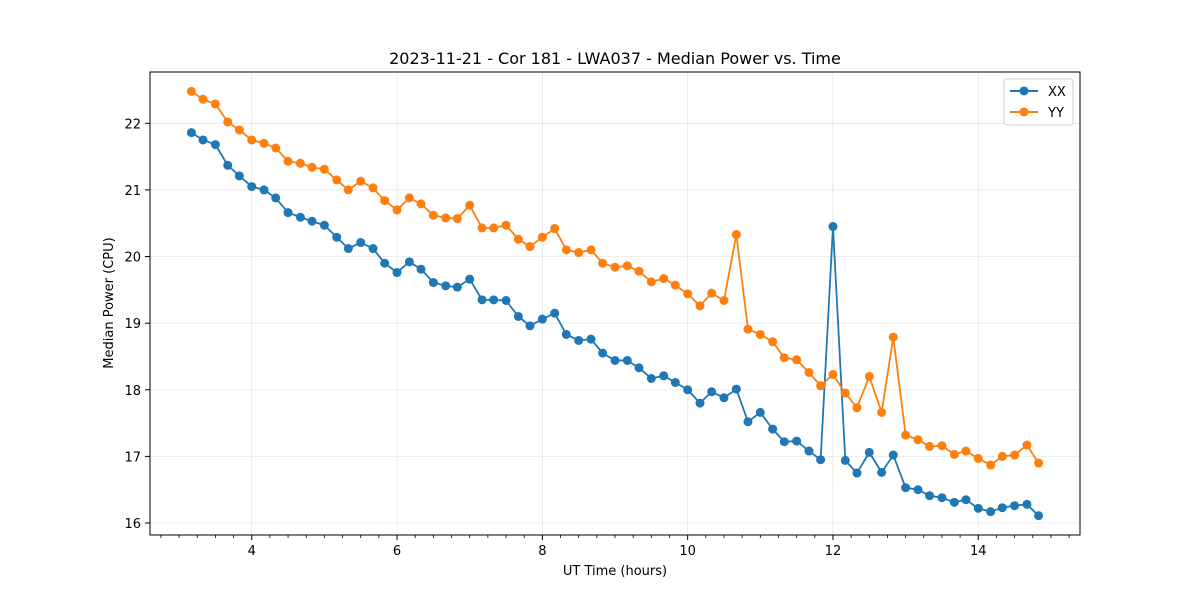  What do you see at coordinates (252, 551) in the screenshot?
I see `x-tick-label: 4` at bounding box center [252, 551].